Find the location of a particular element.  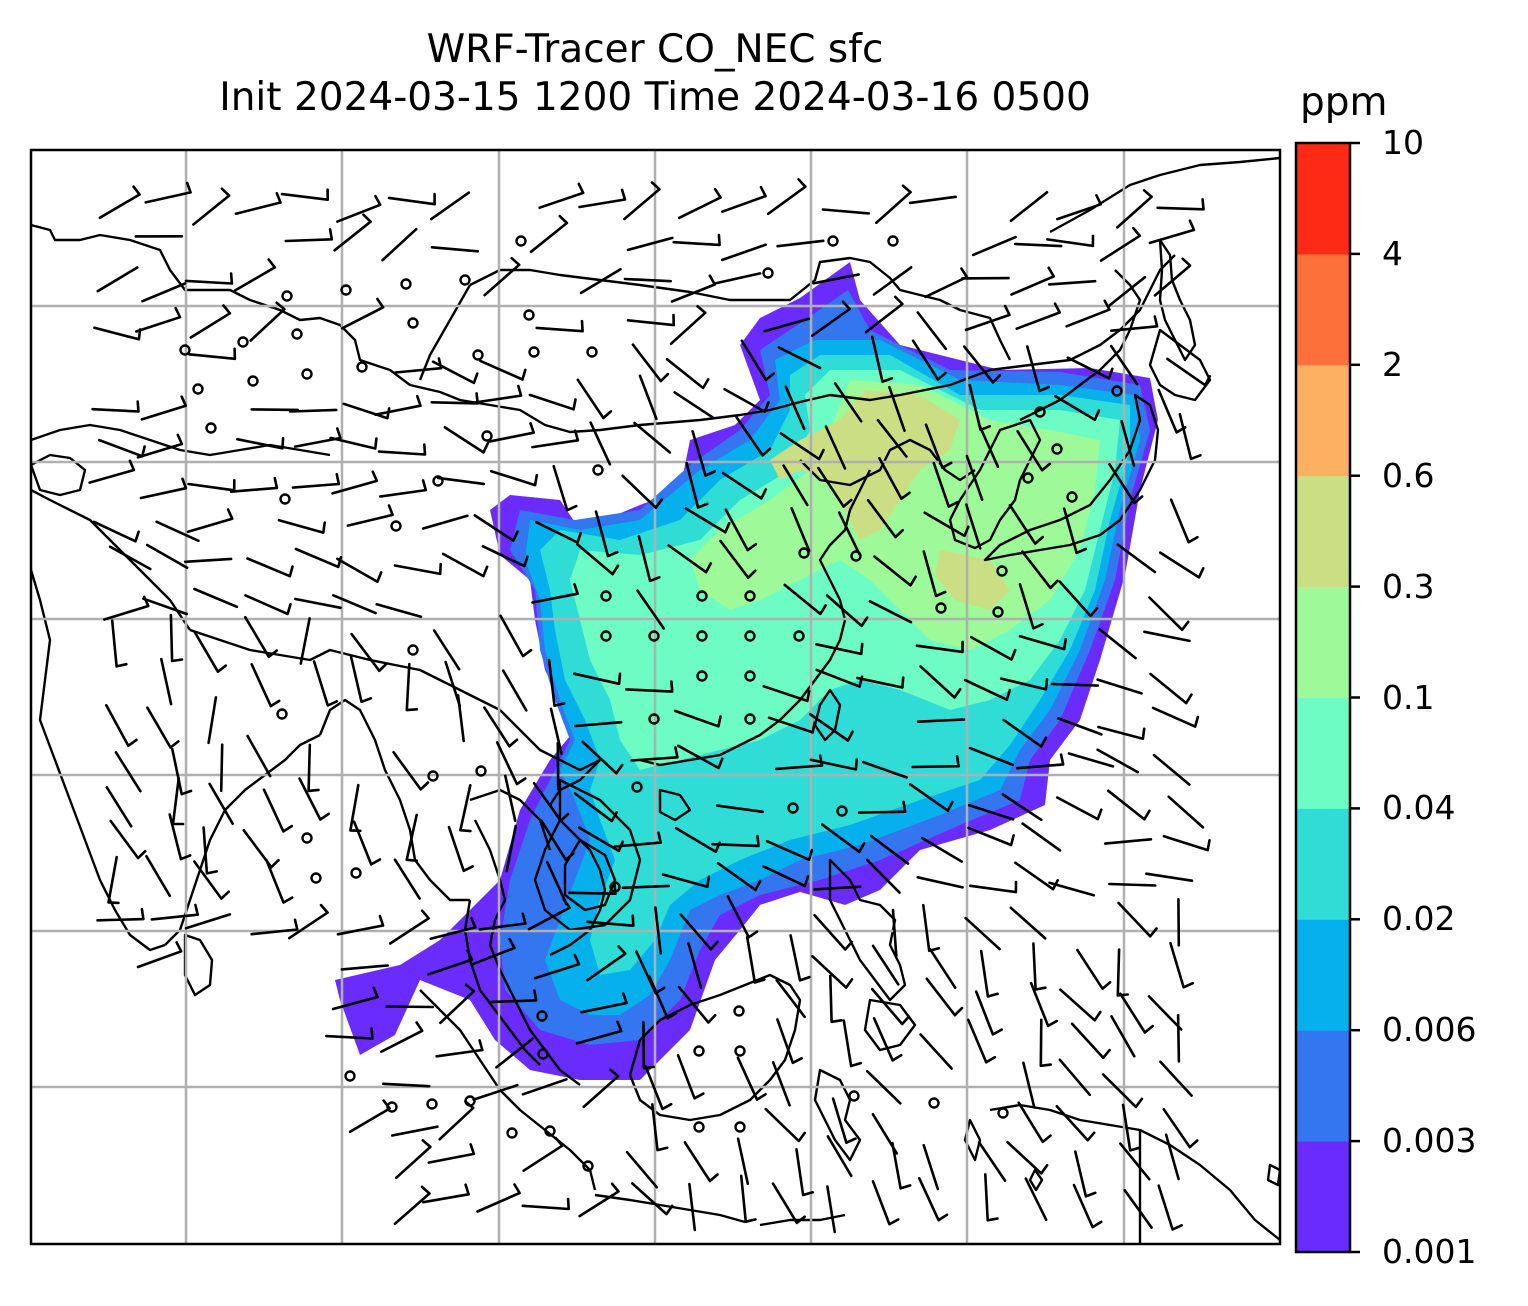

coast-sri-lanka is located at coordinates (198, 965).